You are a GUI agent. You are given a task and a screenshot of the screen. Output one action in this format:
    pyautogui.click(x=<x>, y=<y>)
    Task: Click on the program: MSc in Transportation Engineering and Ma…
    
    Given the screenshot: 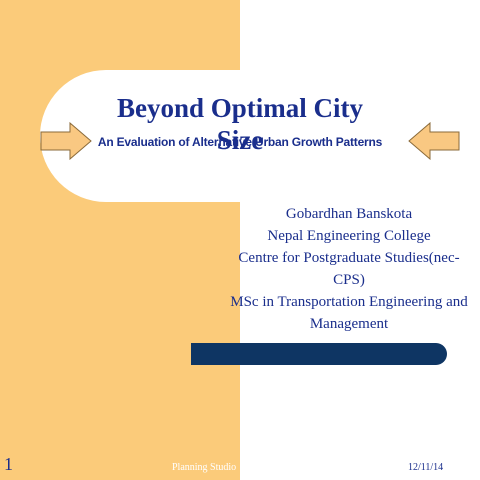 What is the action you would take?
    pyautogui.click(x=349, y=313)
    